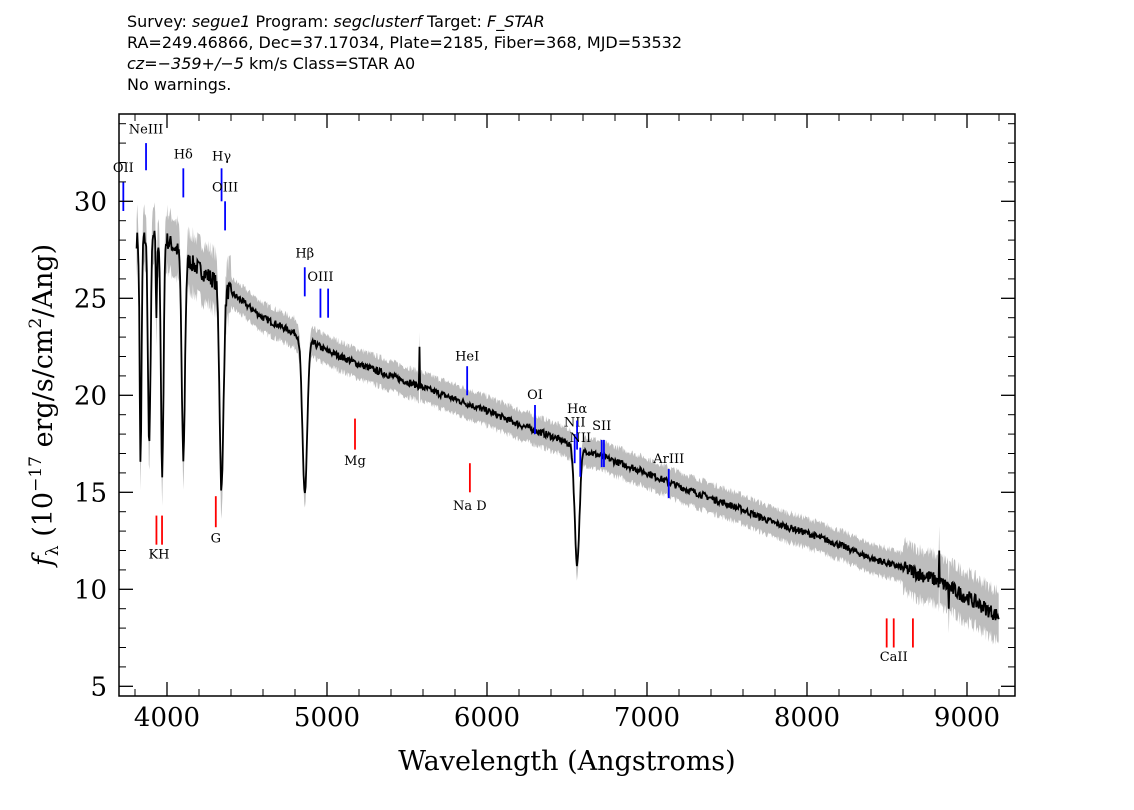 Image resolution: width=1134 pixels, height=810 pixels. Describe the element at coordinates (221, 157) in the screenshot. I see `emission-line-label: Hγ` at that location.